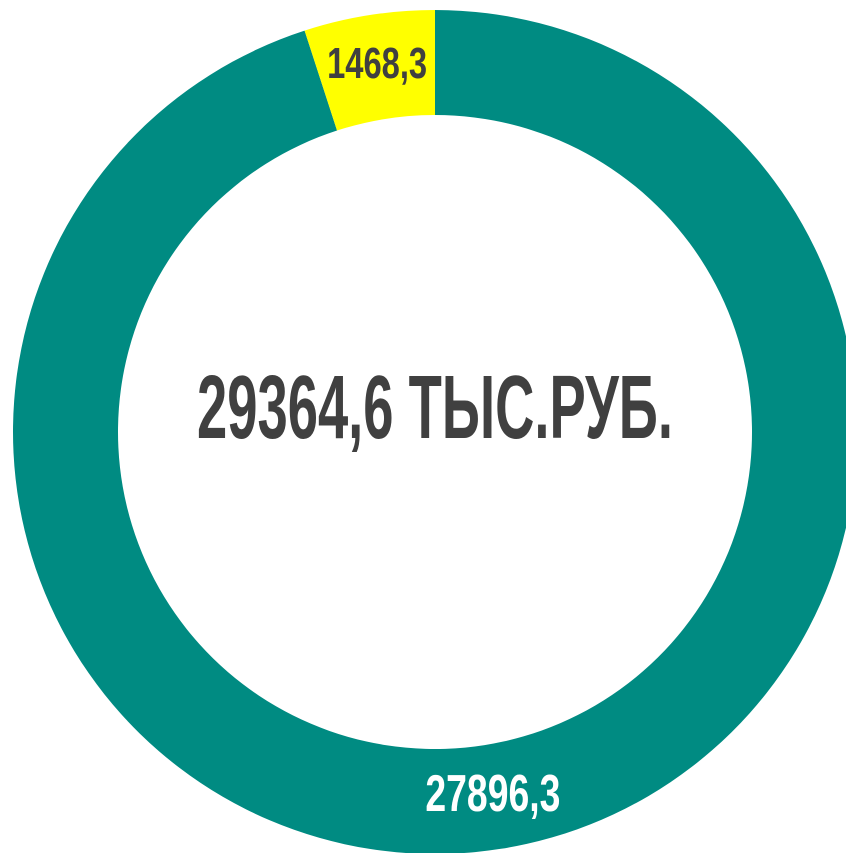 The height and width of the screenshot is (853, 846). What do you see at coordinates (492, 794) in the screenshot?
I see `value-label: 27896,3` at bounding box center [492, 794].